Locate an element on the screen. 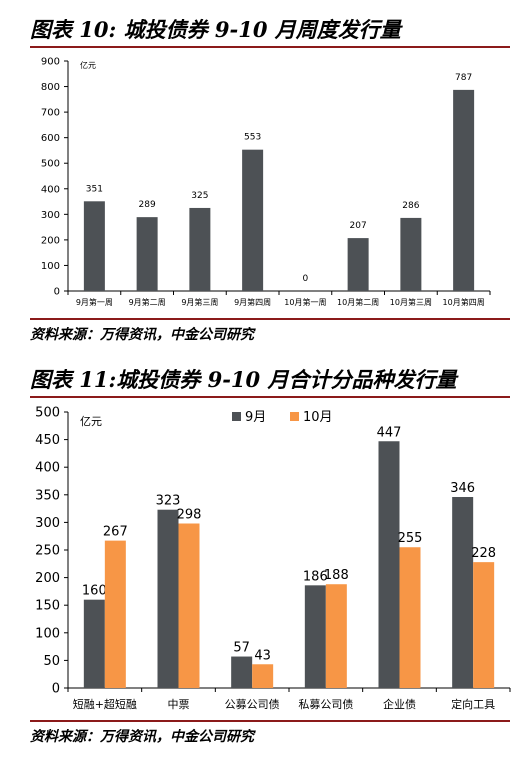 Image resolution: width=526 pixels, height=758 pixels. x-tick-label: 9月第四周 is located at coordinates (252, 302).